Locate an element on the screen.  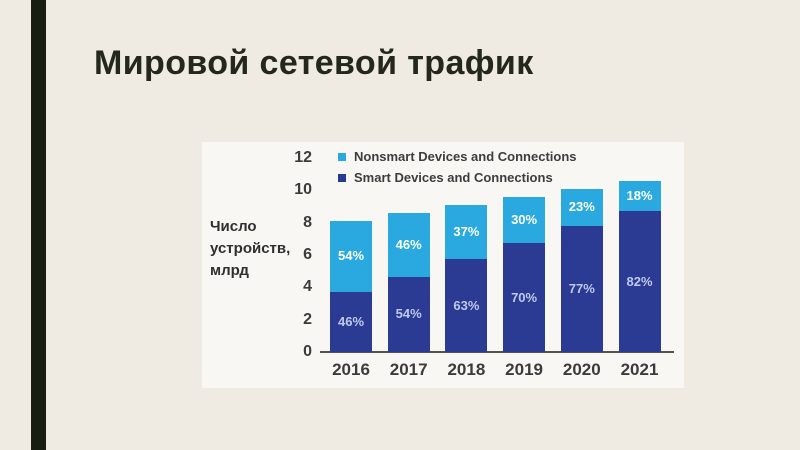
bar-label-nonsmart: 18% is located at coordinates (639, 196).